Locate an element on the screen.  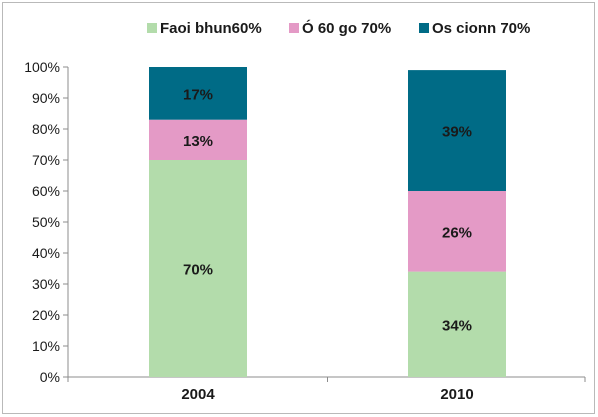
y-tick-label: 30% is located at coordinates (46, 284).